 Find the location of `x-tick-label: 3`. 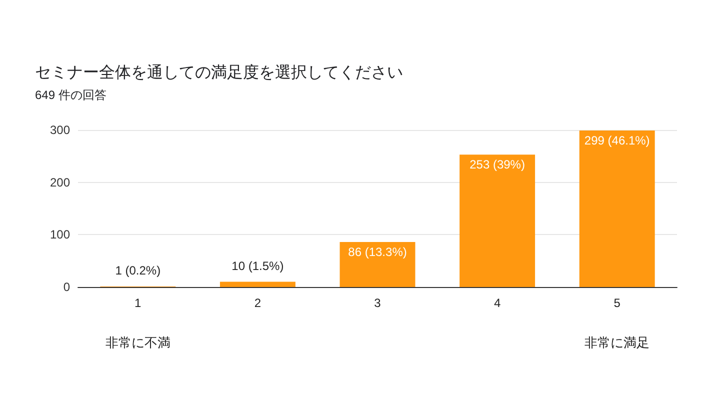

x-tick-label: 3 is located at coordinates (378, 303).